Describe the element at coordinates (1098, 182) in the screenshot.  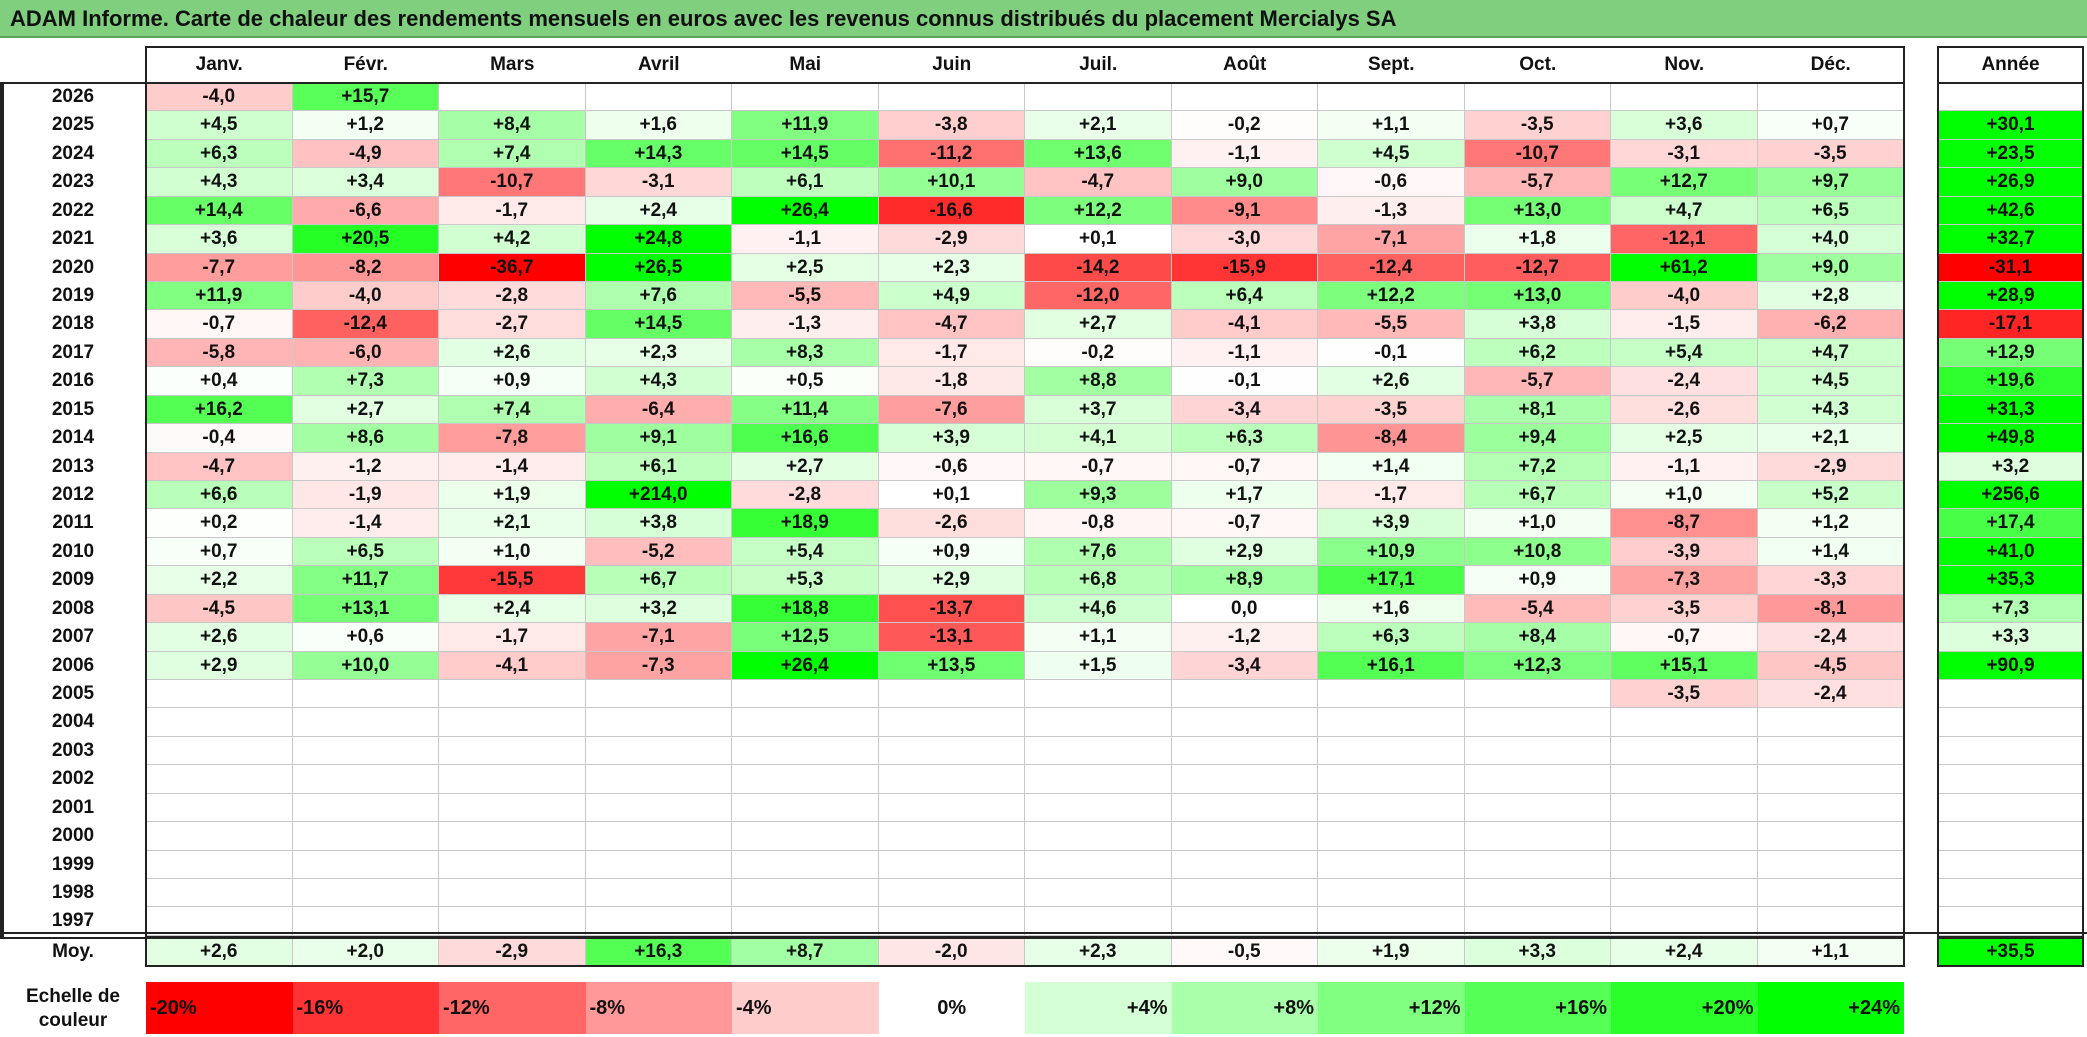
I see `heatmap-cell: -4,7` at that location.